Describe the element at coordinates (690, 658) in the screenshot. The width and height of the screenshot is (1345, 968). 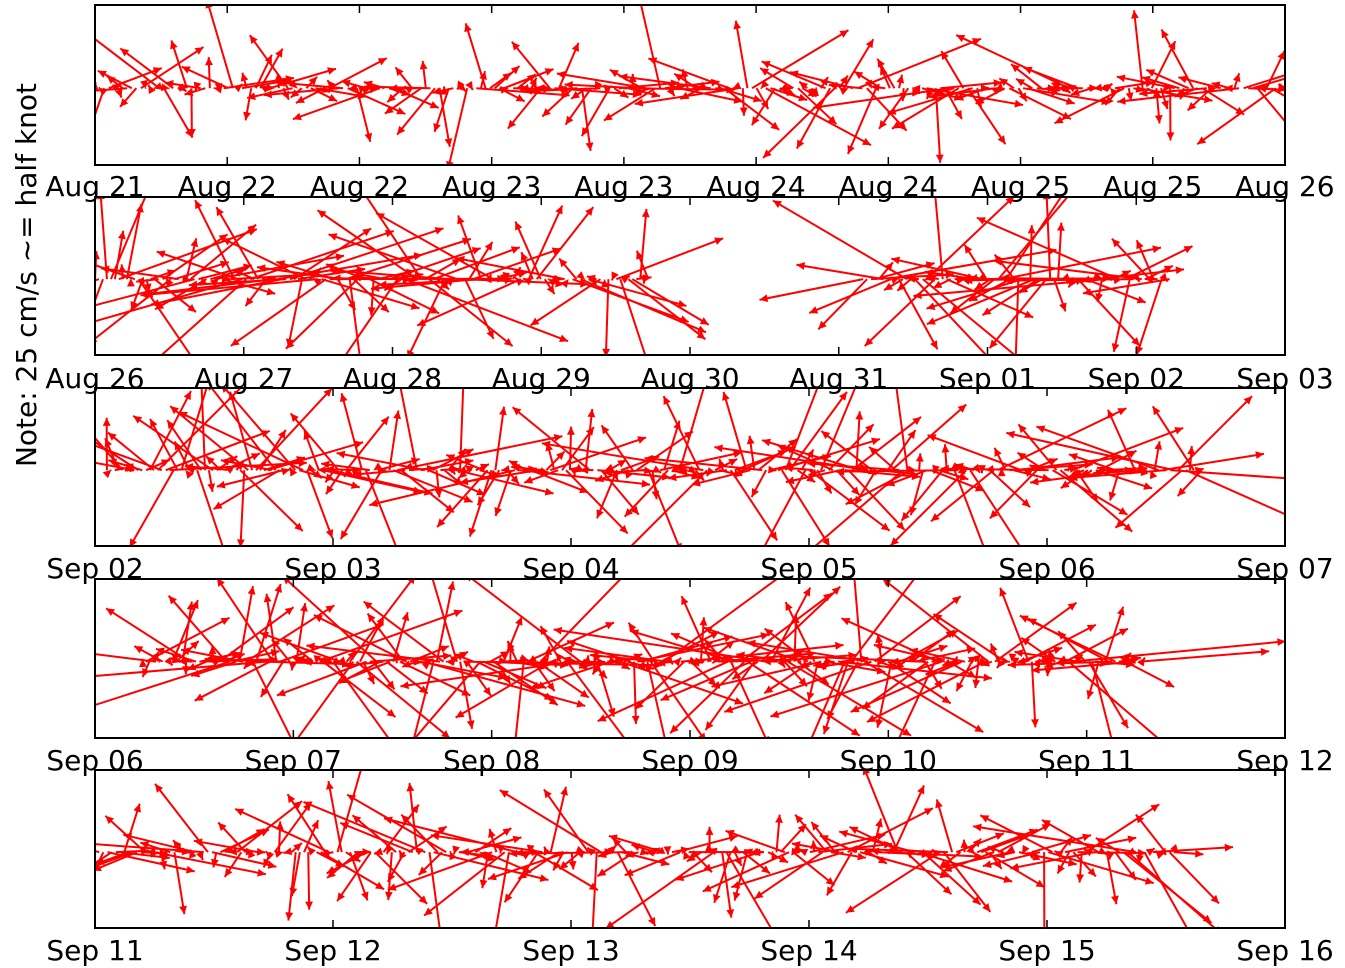
I see `arrow-group` at that location.